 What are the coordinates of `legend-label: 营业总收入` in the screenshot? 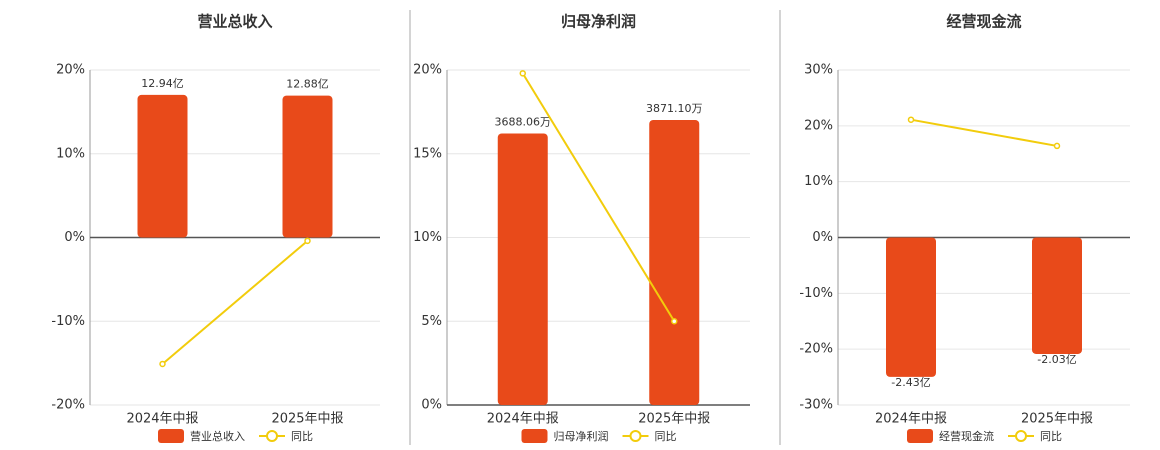 It's located at (217, 436).